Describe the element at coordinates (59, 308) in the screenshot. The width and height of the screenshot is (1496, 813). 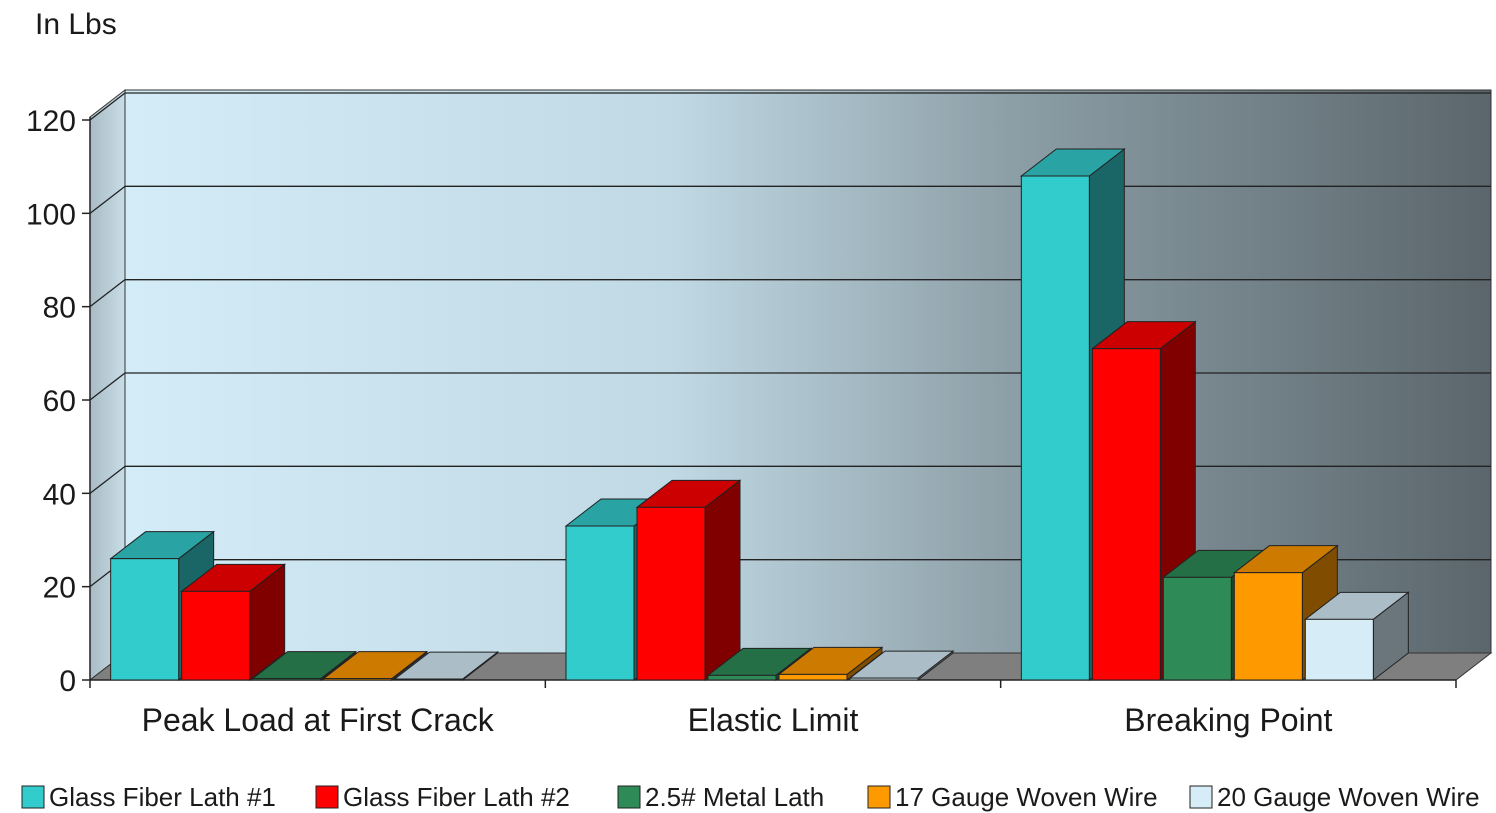
I see `y-tick-label: 80` at that location.